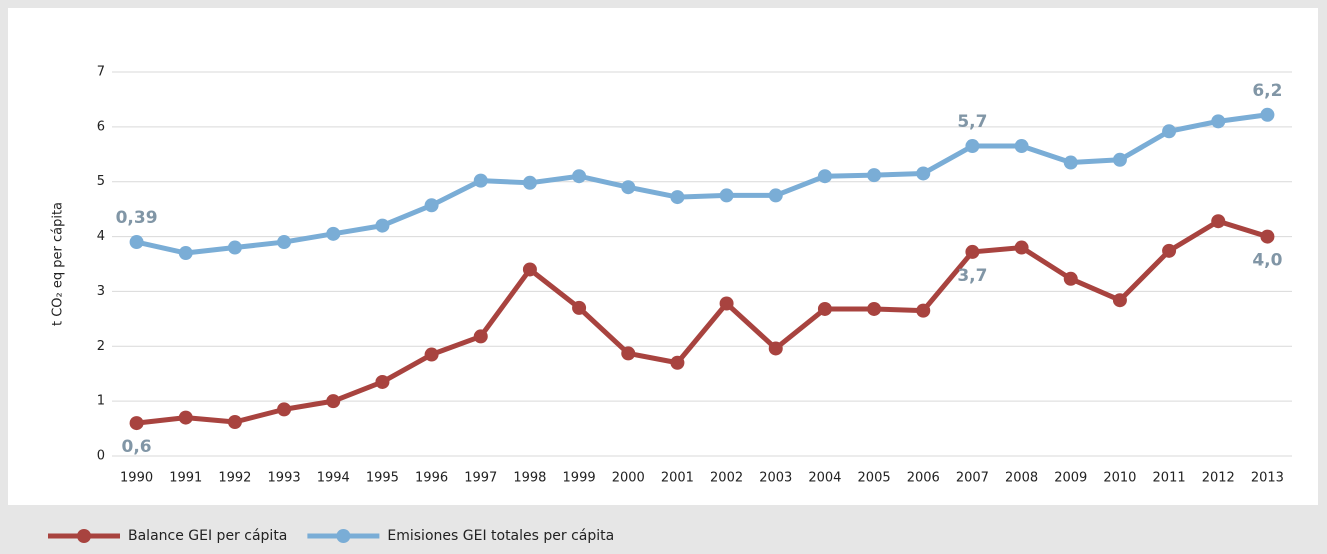 The width and height of the screenshot is (1327, 554). Describe the element at coordinates (58, 264) in the screenshot. I see `y-axis-label: t CO₂ eq per cápita` at that location.